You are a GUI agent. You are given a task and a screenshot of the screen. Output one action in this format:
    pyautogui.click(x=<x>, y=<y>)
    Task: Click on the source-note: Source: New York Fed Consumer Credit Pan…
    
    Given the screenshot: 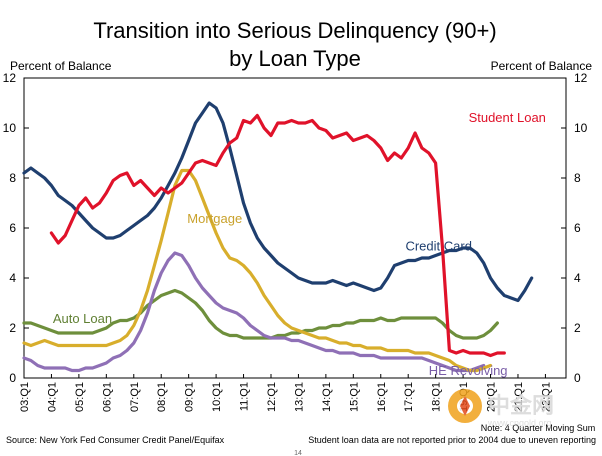 What is the action you would take?
    pyautogui.click(x=115, y=440)
    